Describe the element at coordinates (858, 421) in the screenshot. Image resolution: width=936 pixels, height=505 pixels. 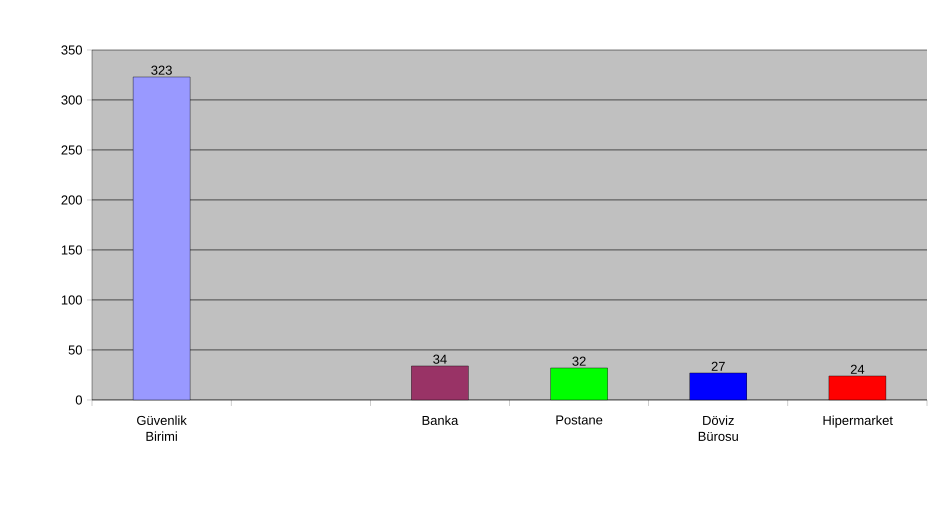
I see `x-tick-label: Hipermarket` at that location.